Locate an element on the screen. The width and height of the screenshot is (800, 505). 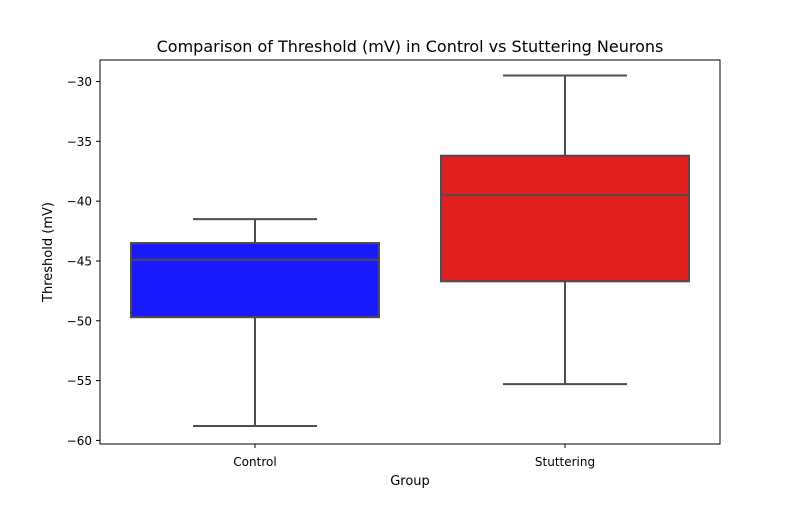
box-control is located at coordinates (255, 323).